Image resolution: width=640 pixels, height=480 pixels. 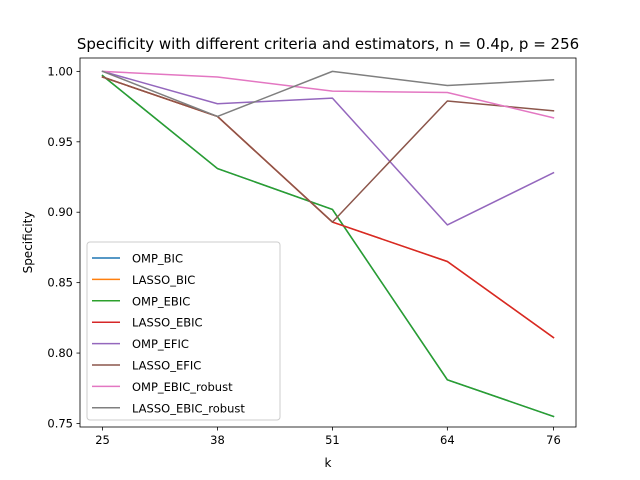 What do you see at coordinates (217, 440) in the screenshot?
I see `x-tick-label-1: 38` at bounding box center [217, 440].